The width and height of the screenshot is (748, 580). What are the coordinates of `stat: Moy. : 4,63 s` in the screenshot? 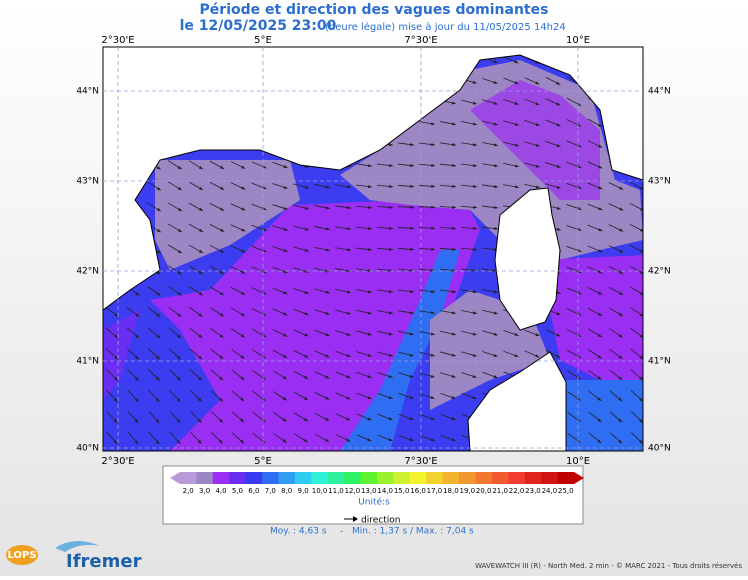 It's located at (298, 532).